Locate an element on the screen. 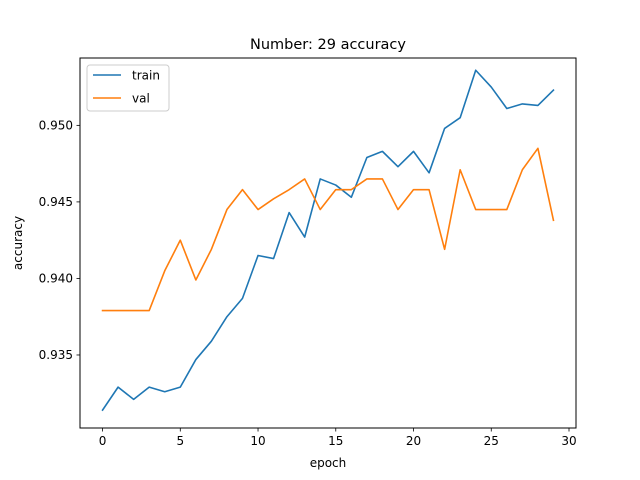  y-axis-ticks: 0.935 0.940 0.945 0.950 is located at coordinates (59, 240).